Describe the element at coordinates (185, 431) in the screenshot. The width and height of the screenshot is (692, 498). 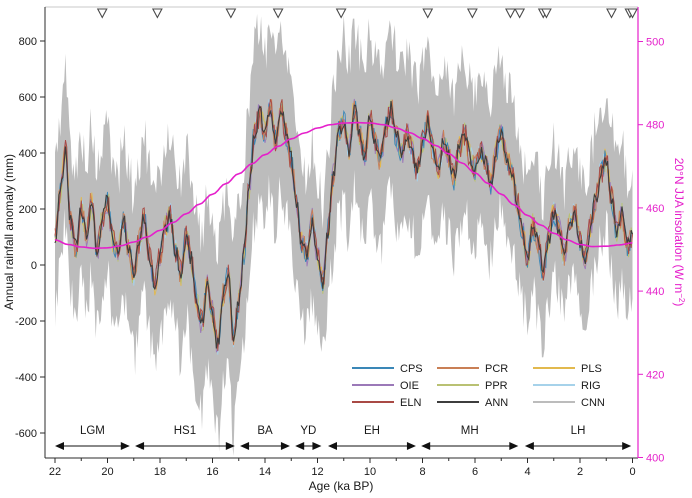
I see `period-label-hs1: HS1` at that location.